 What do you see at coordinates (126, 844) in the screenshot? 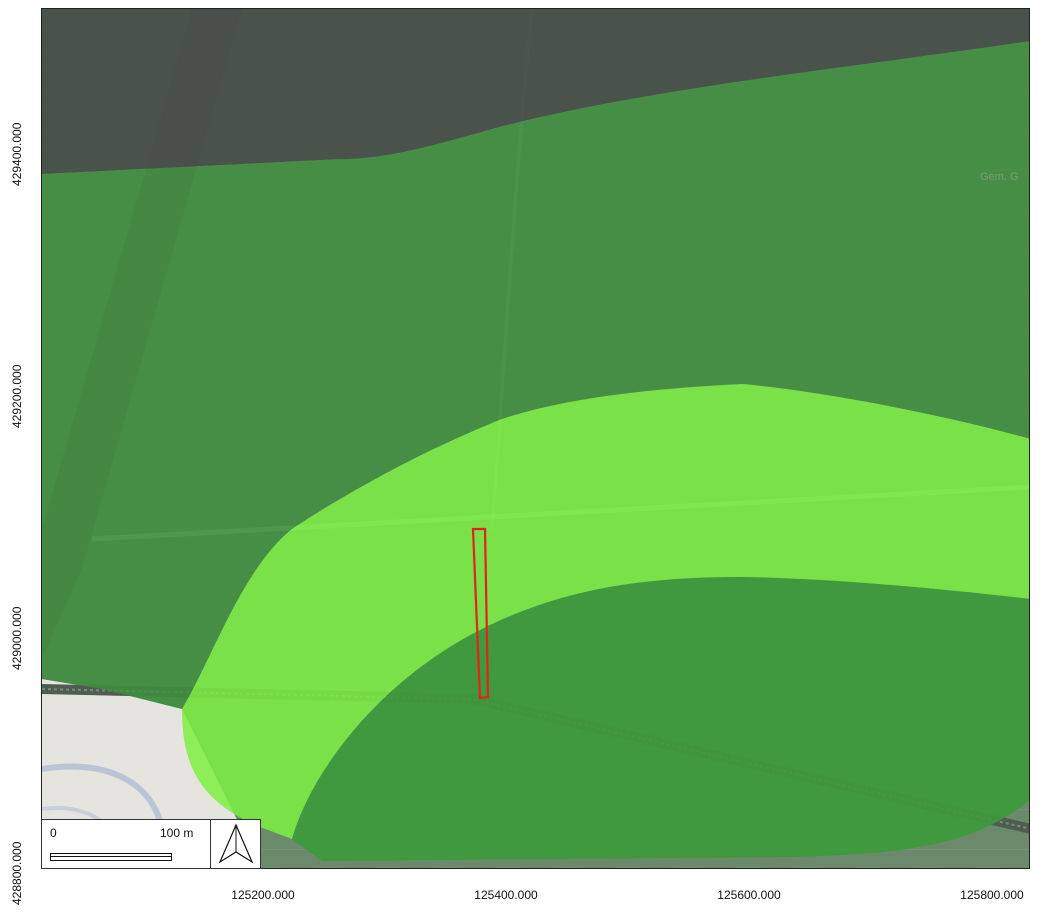
I see `scalebar: 0 100 m` at bounding box center [126, 844].